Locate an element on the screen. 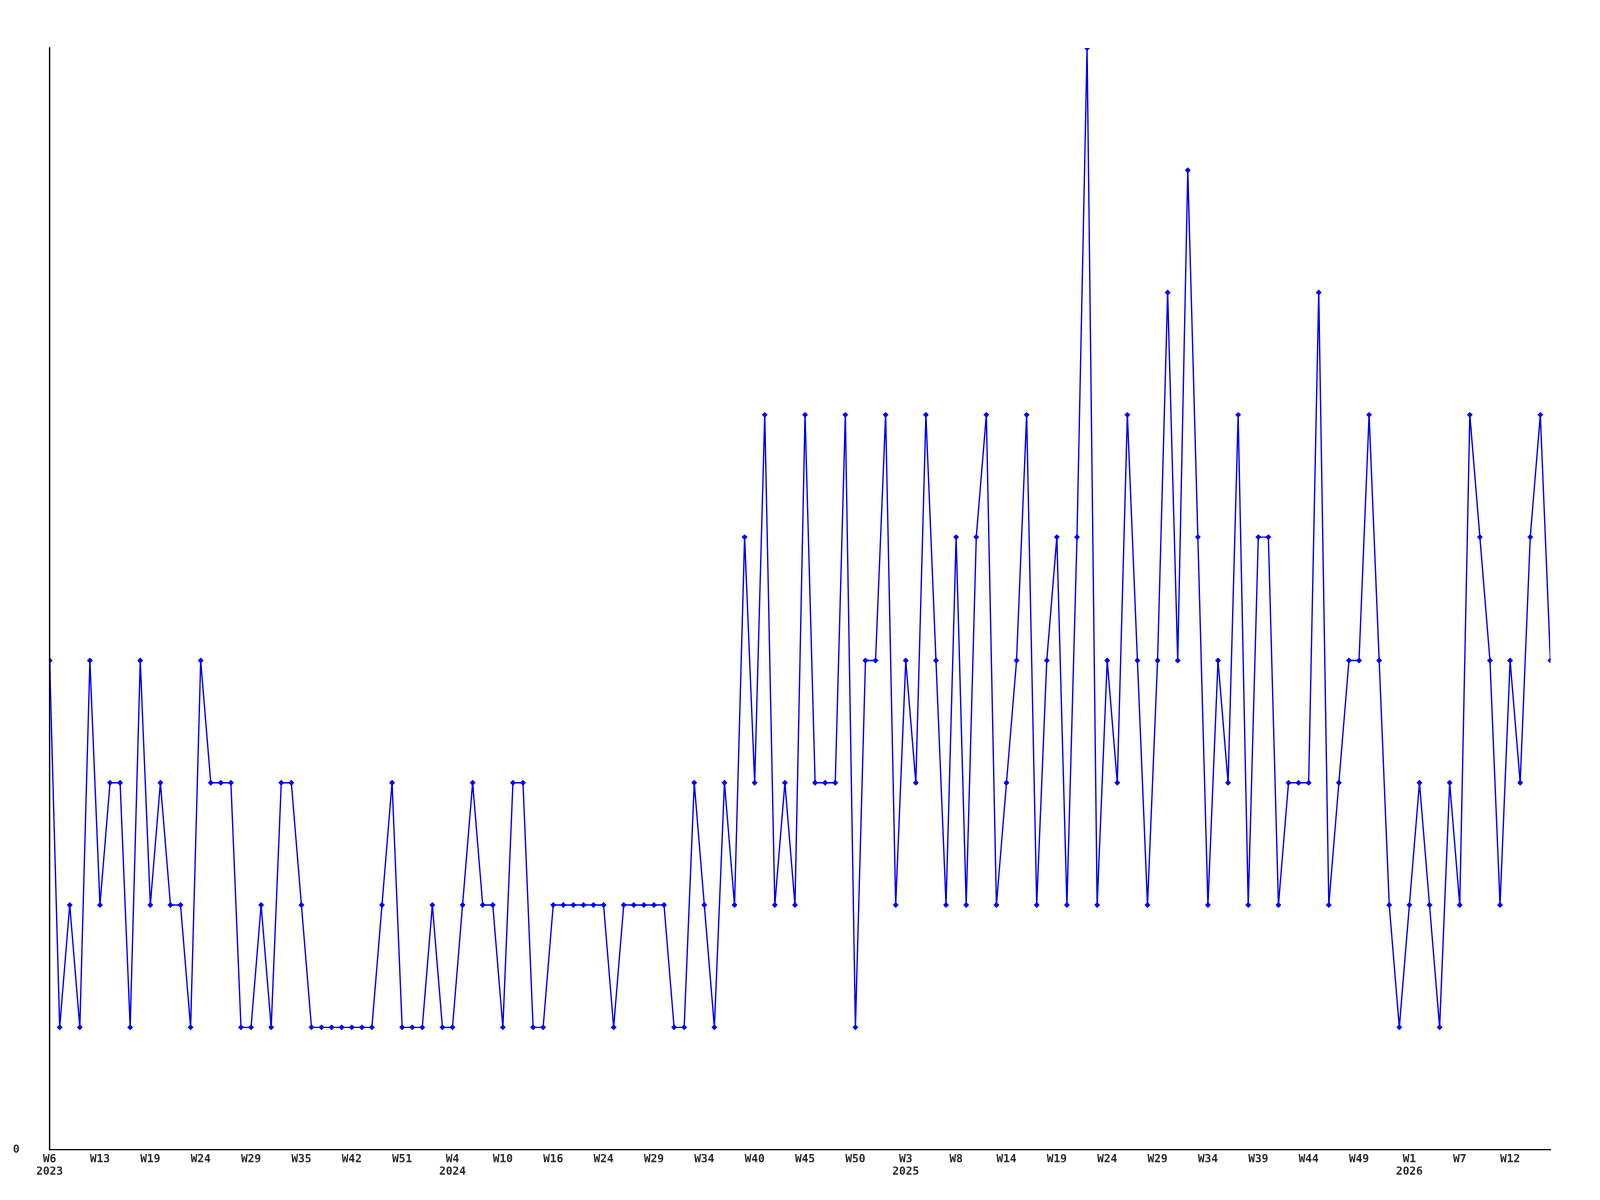 This screenshot has width=1600, height=1200. x-tick-label: W44 is located at coordinates (1308, 1158).